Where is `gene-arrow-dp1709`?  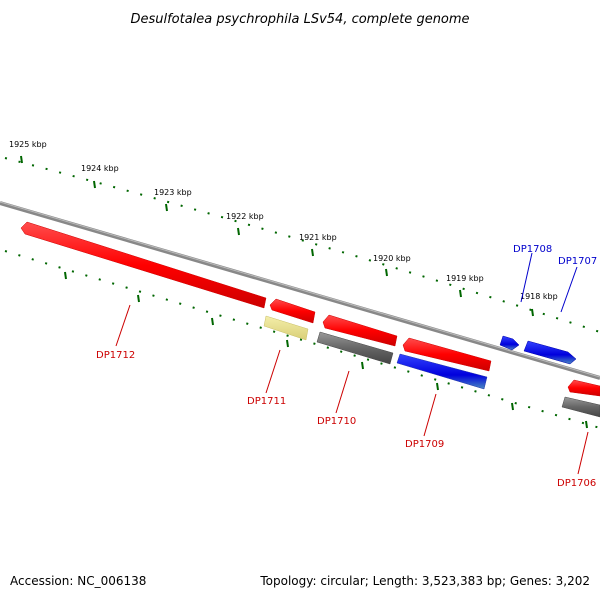
gene-arrow-dp1709 is located at coordinates (447, 354).